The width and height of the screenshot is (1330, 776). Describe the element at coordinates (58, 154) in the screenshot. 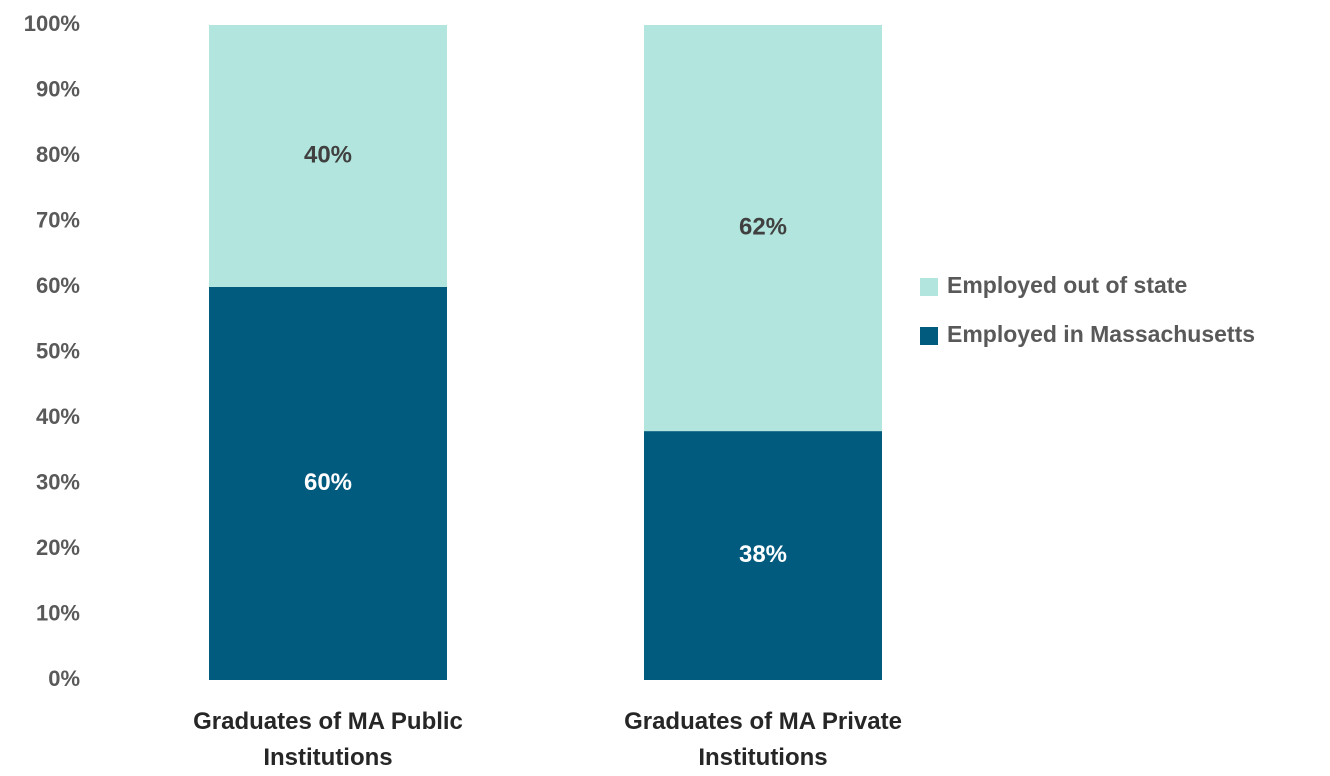

I see `y-tick-label: 80%` at that location.